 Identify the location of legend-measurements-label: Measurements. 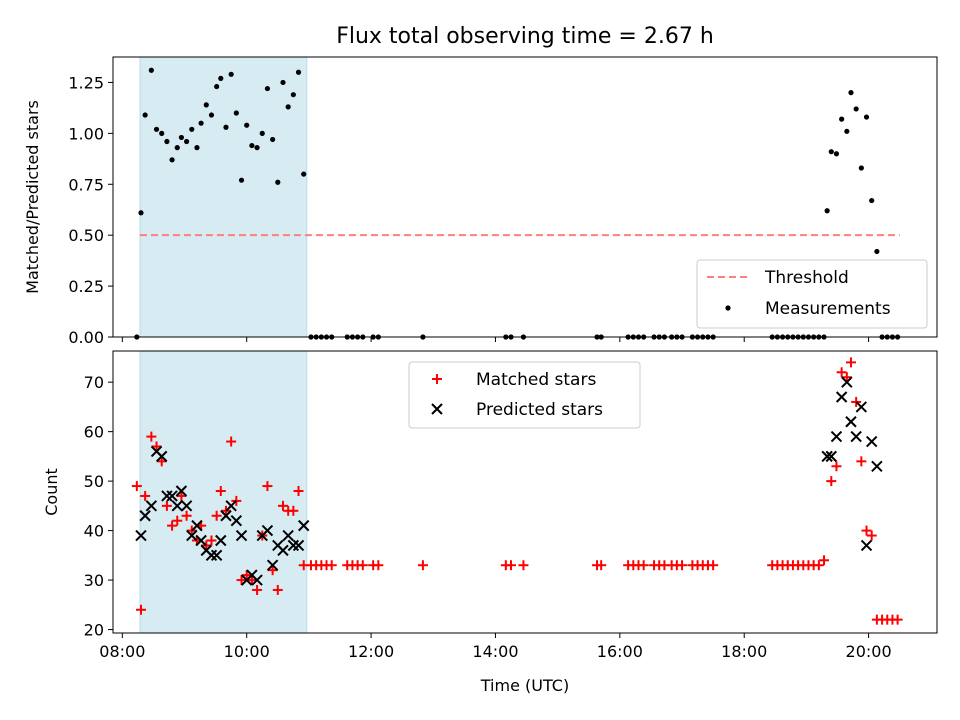
(828, 309).